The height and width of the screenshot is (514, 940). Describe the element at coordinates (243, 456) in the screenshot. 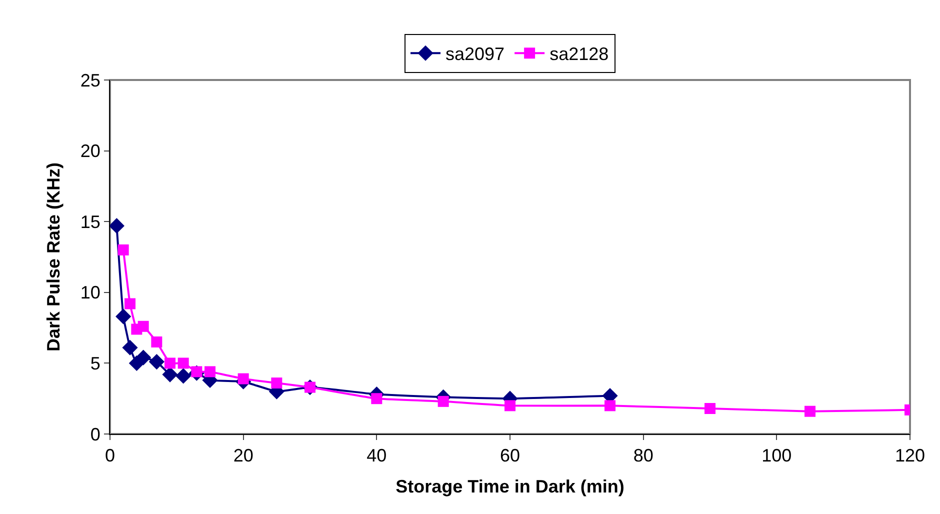

I see `x-tick-label: 20` at that location.